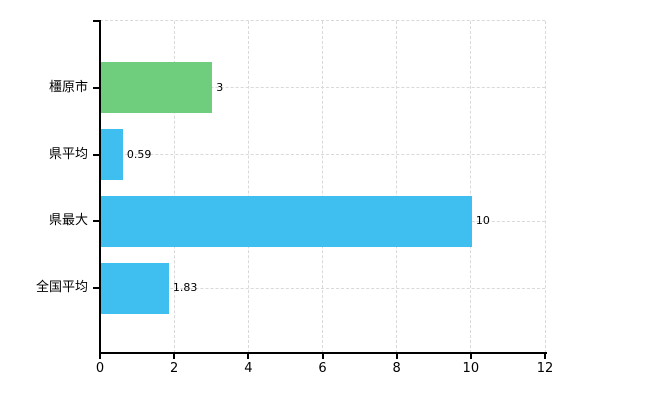 The width and height of the screenshot is (650, 400). I want to click on x-tick-label: 2, so click(174, 368).